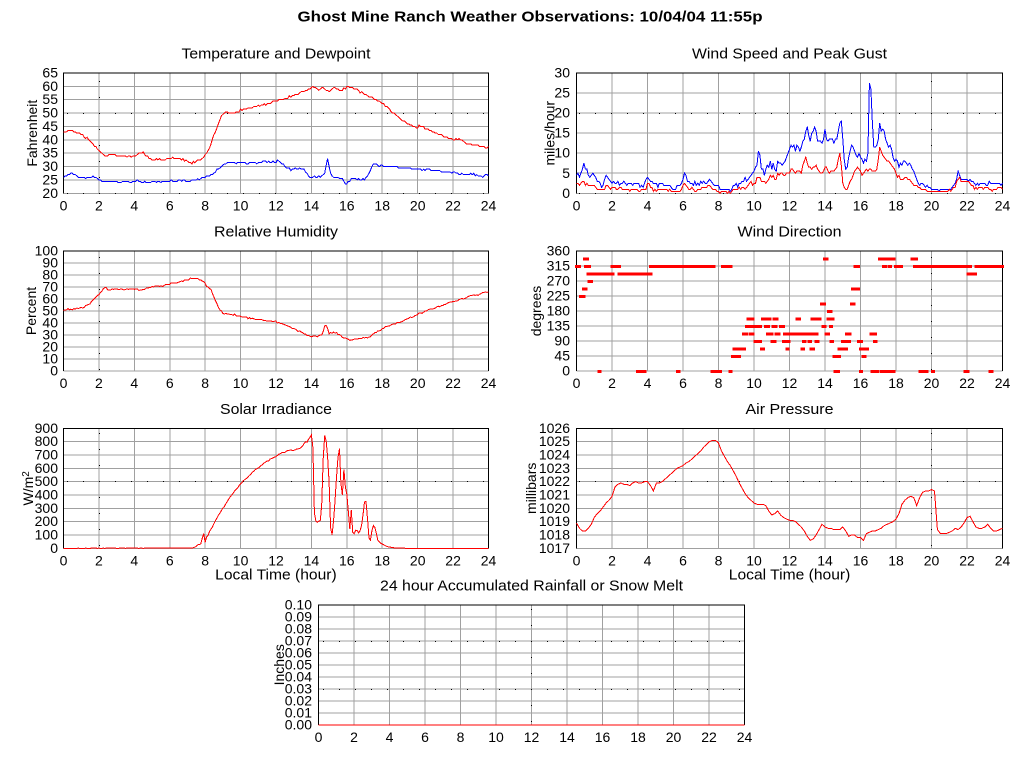 This screenshot has width=1024, height=768. What do you see at coordinates (559, 296) in the screenshot?
I see `svg-text: 225` at bounding box center [559, 296].